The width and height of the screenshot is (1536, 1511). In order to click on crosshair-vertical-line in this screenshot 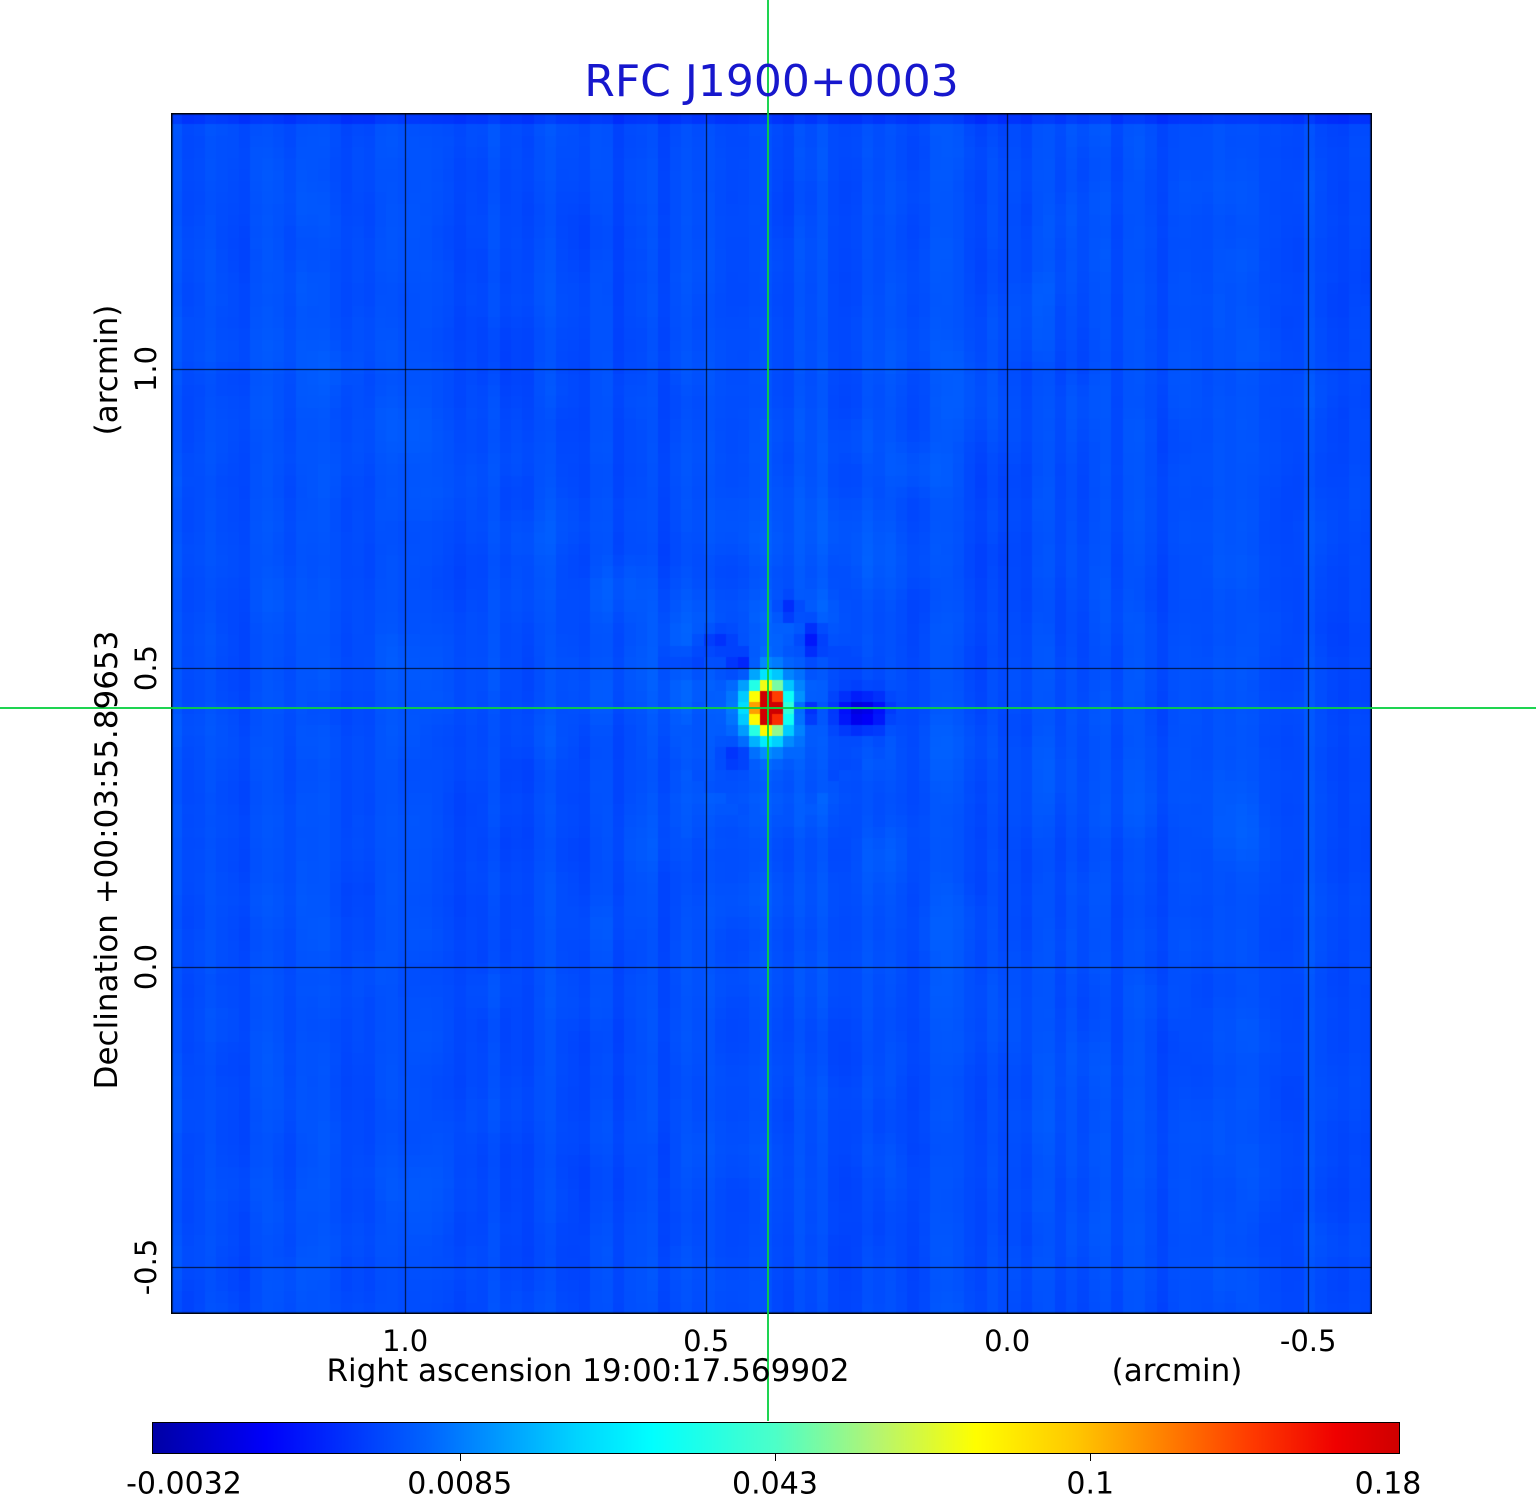, I will do `click(768, 710)`.